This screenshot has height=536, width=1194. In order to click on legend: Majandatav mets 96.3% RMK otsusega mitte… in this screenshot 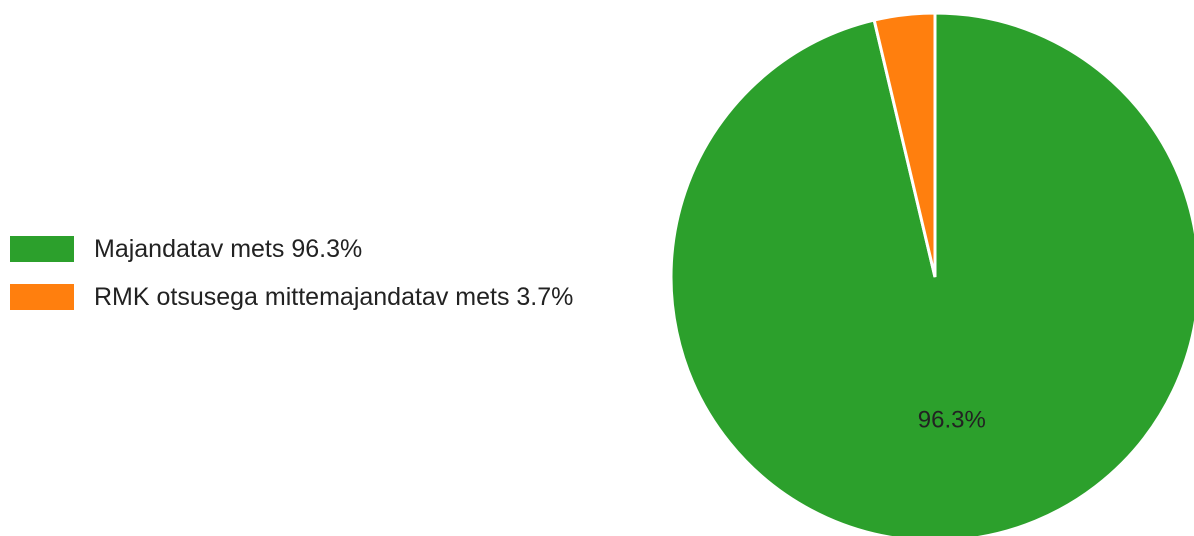, I will do `click(340, 273)`.